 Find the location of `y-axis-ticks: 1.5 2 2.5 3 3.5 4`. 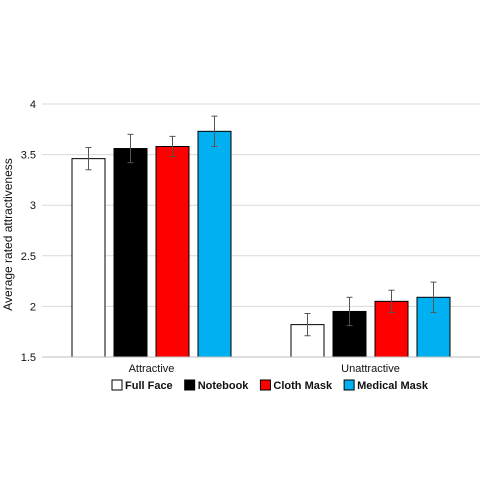

y-axis-ticks: 1.5 2 2.5 3 3.5 4 is located at coordinates (28, 231).